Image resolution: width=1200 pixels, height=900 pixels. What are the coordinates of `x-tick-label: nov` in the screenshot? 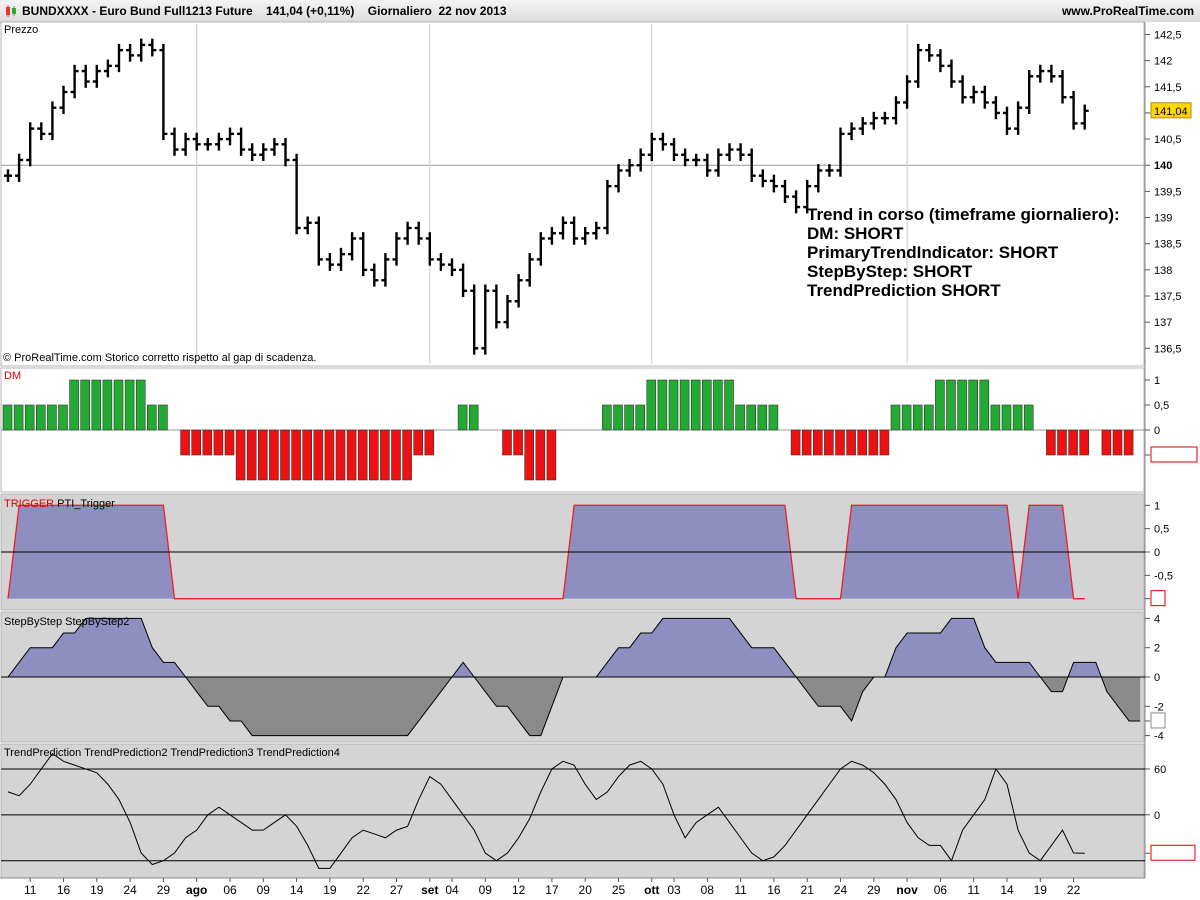 It's located at (907, 890).